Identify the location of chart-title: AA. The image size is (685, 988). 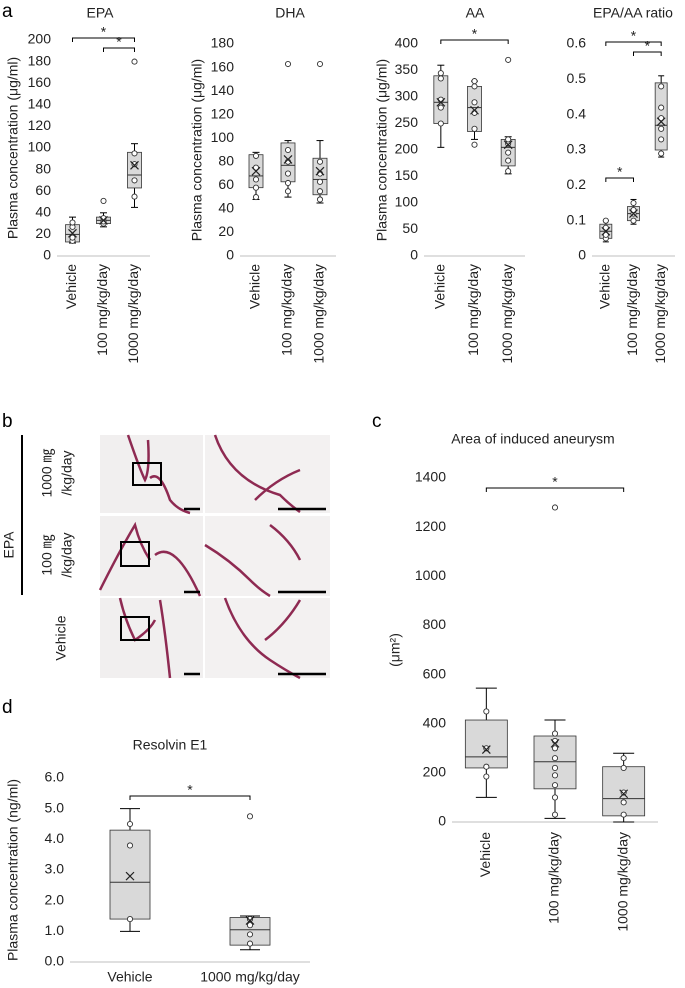
(475, 13).